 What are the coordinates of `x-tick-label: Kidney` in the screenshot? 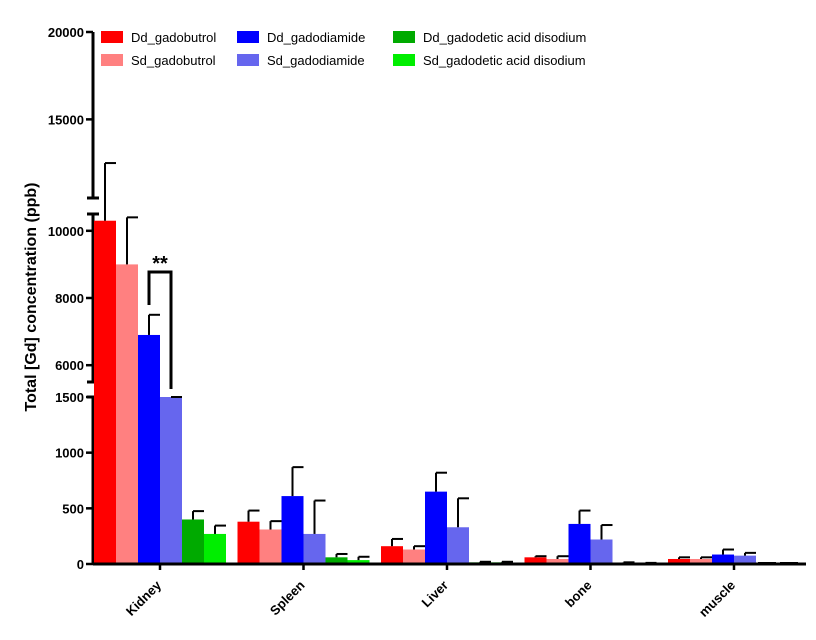 It's located at (144, 598).